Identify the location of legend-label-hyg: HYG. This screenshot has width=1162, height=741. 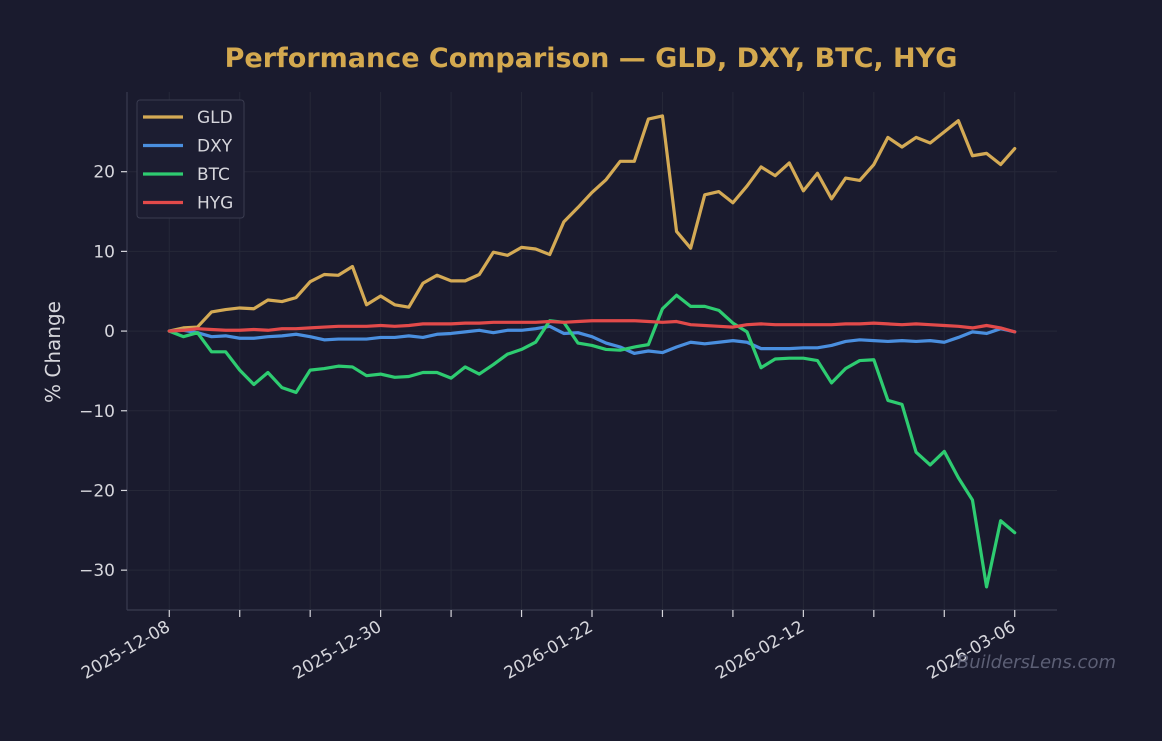
(215, 204).